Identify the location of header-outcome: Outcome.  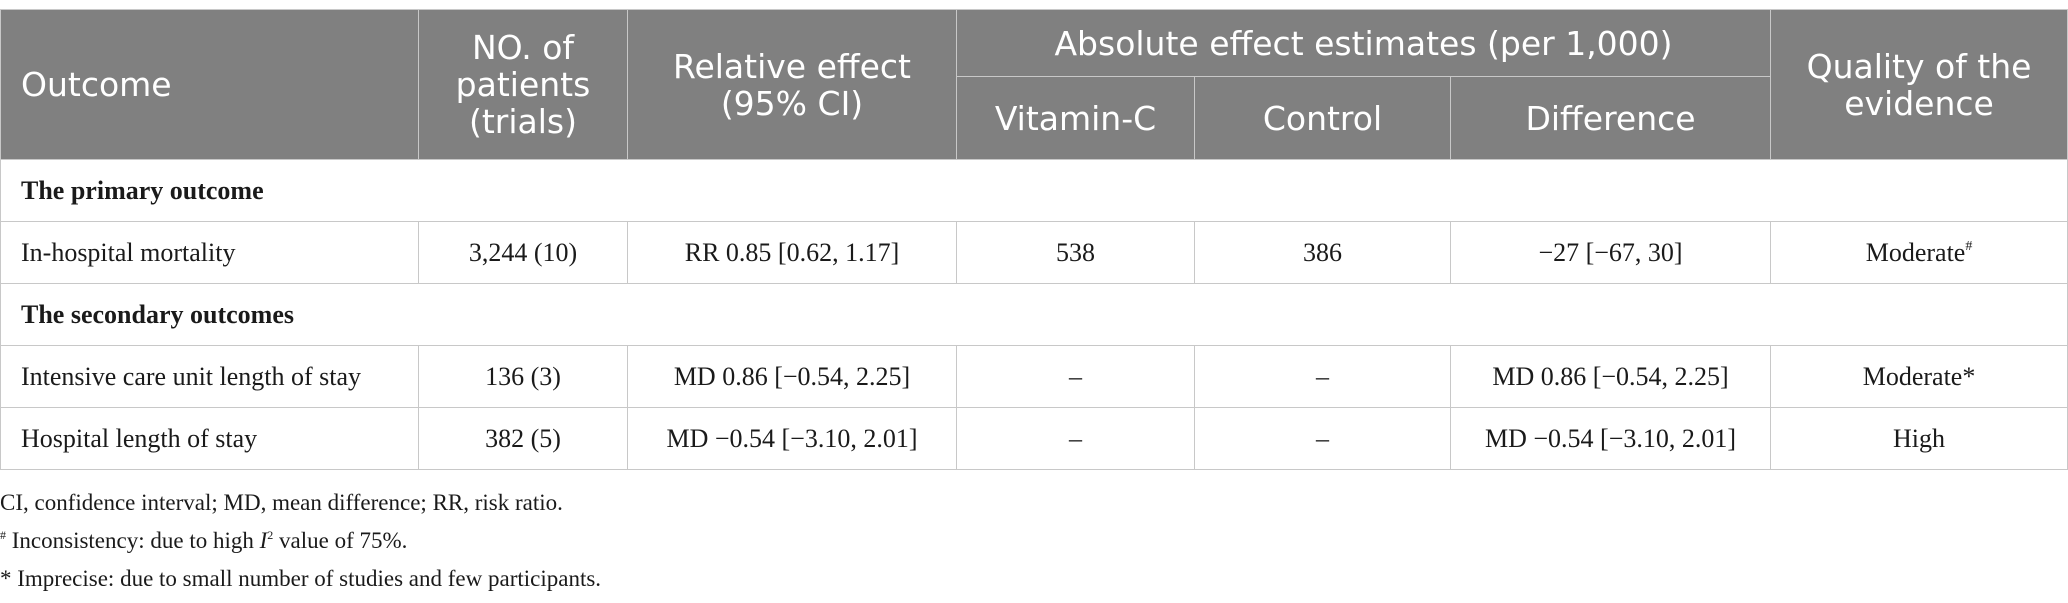
(209, 84).